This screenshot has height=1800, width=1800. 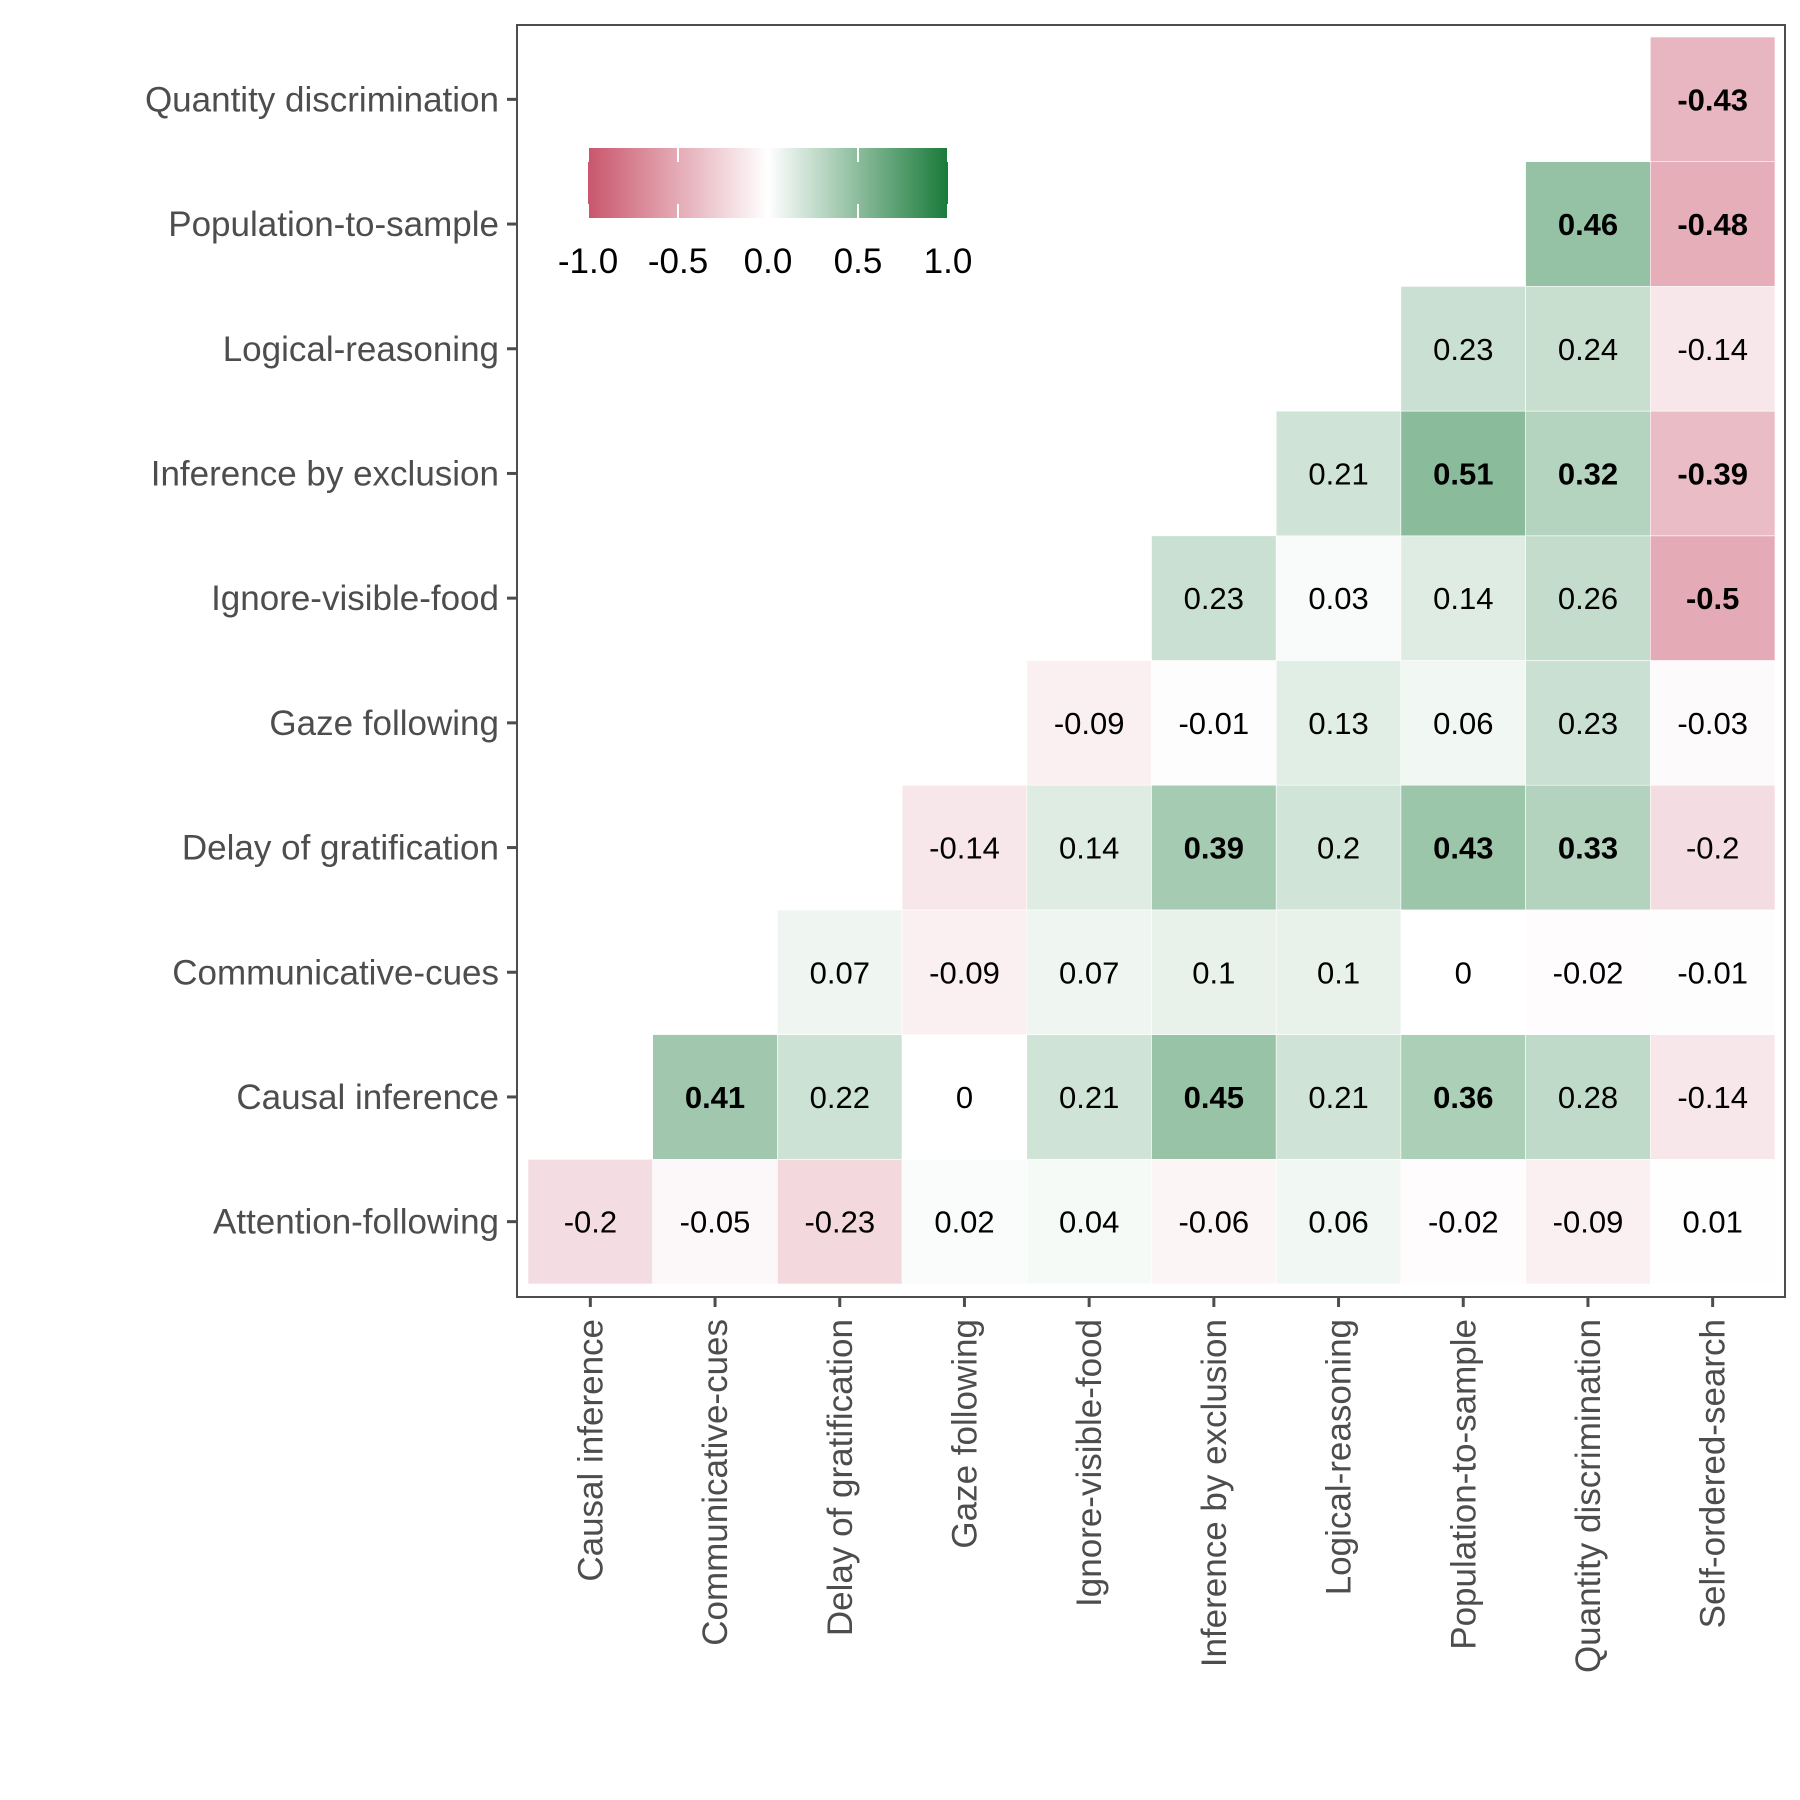 I want to click on heatmap-cell-inference-by-exclusion-logical-reasoning, so click(x=1338, y=473).